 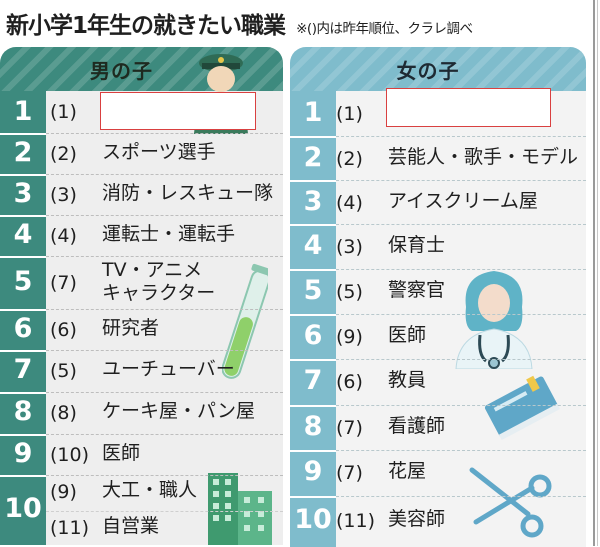 What do you see at coordinates (594, 273) in the screenshot?
I see `right-edge-rule` at bounding box center [594, 273].